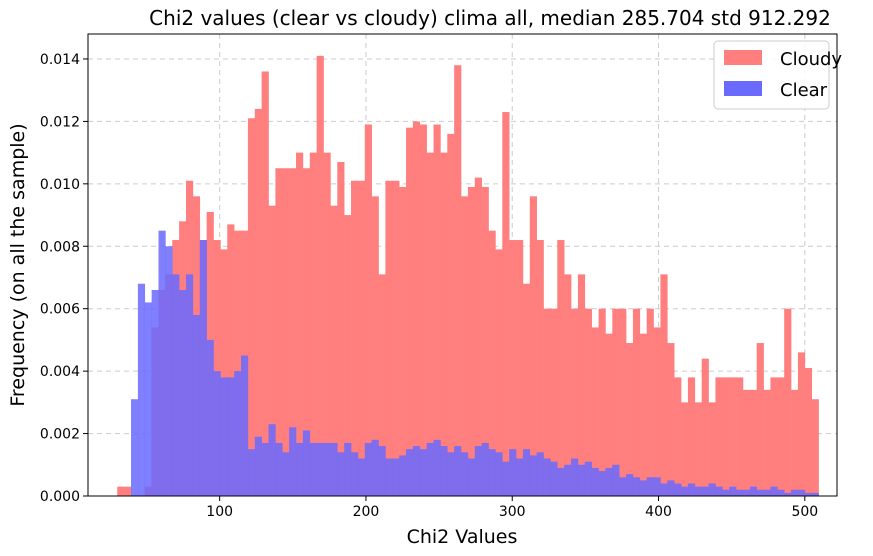  What do you see at coordinates (658, 512) in the screenshot?
I see `x-tick-label: 400` at bounding box center [658, 512].